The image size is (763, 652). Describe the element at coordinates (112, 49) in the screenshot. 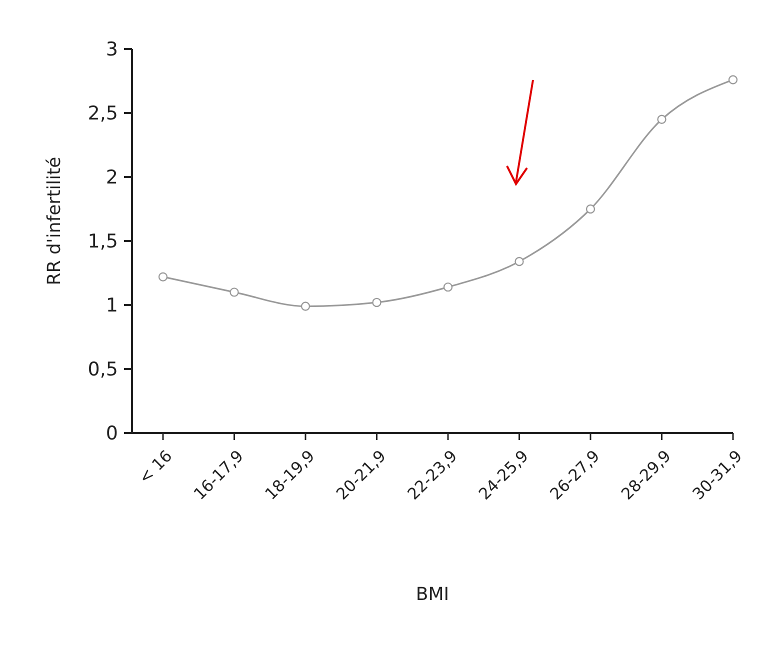

I see `y-tick-label: 3` at that location.